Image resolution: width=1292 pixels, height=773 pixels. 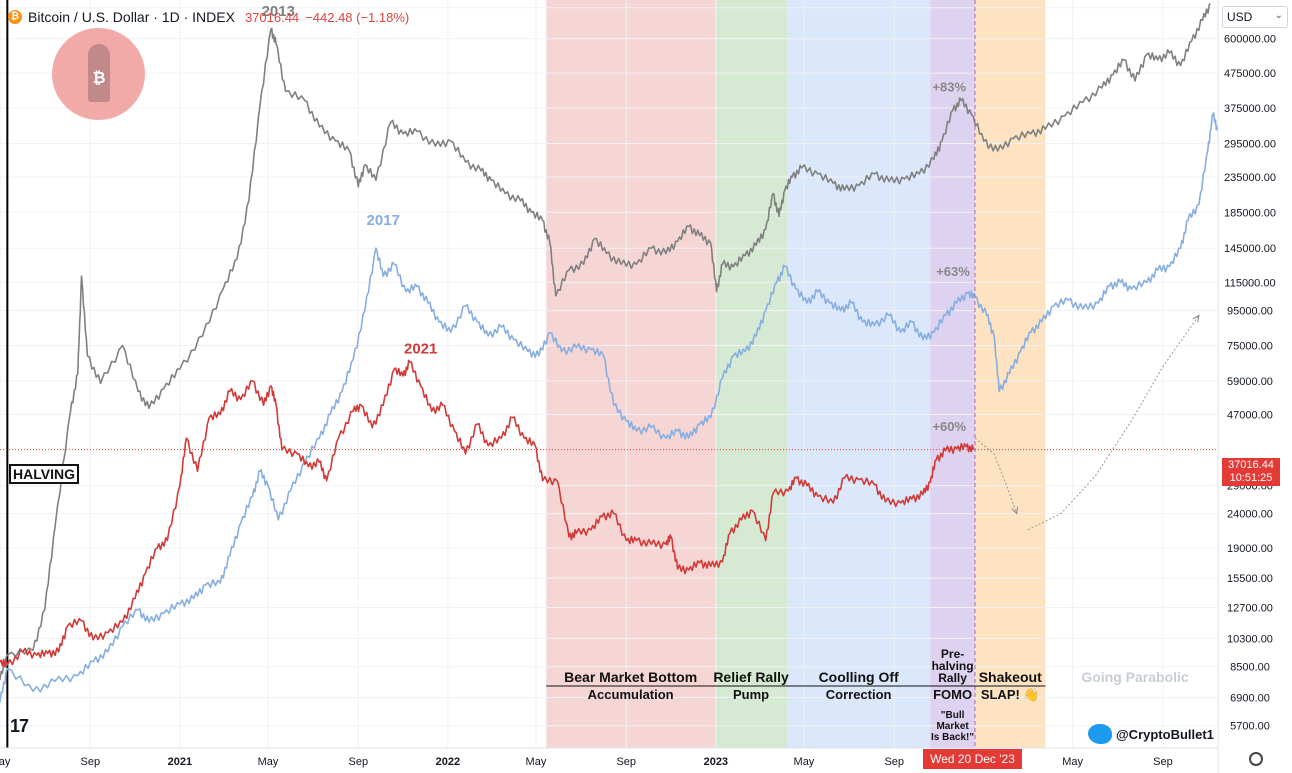 I want to click on twitter-bird-icon, so click(x=1100, y=734).